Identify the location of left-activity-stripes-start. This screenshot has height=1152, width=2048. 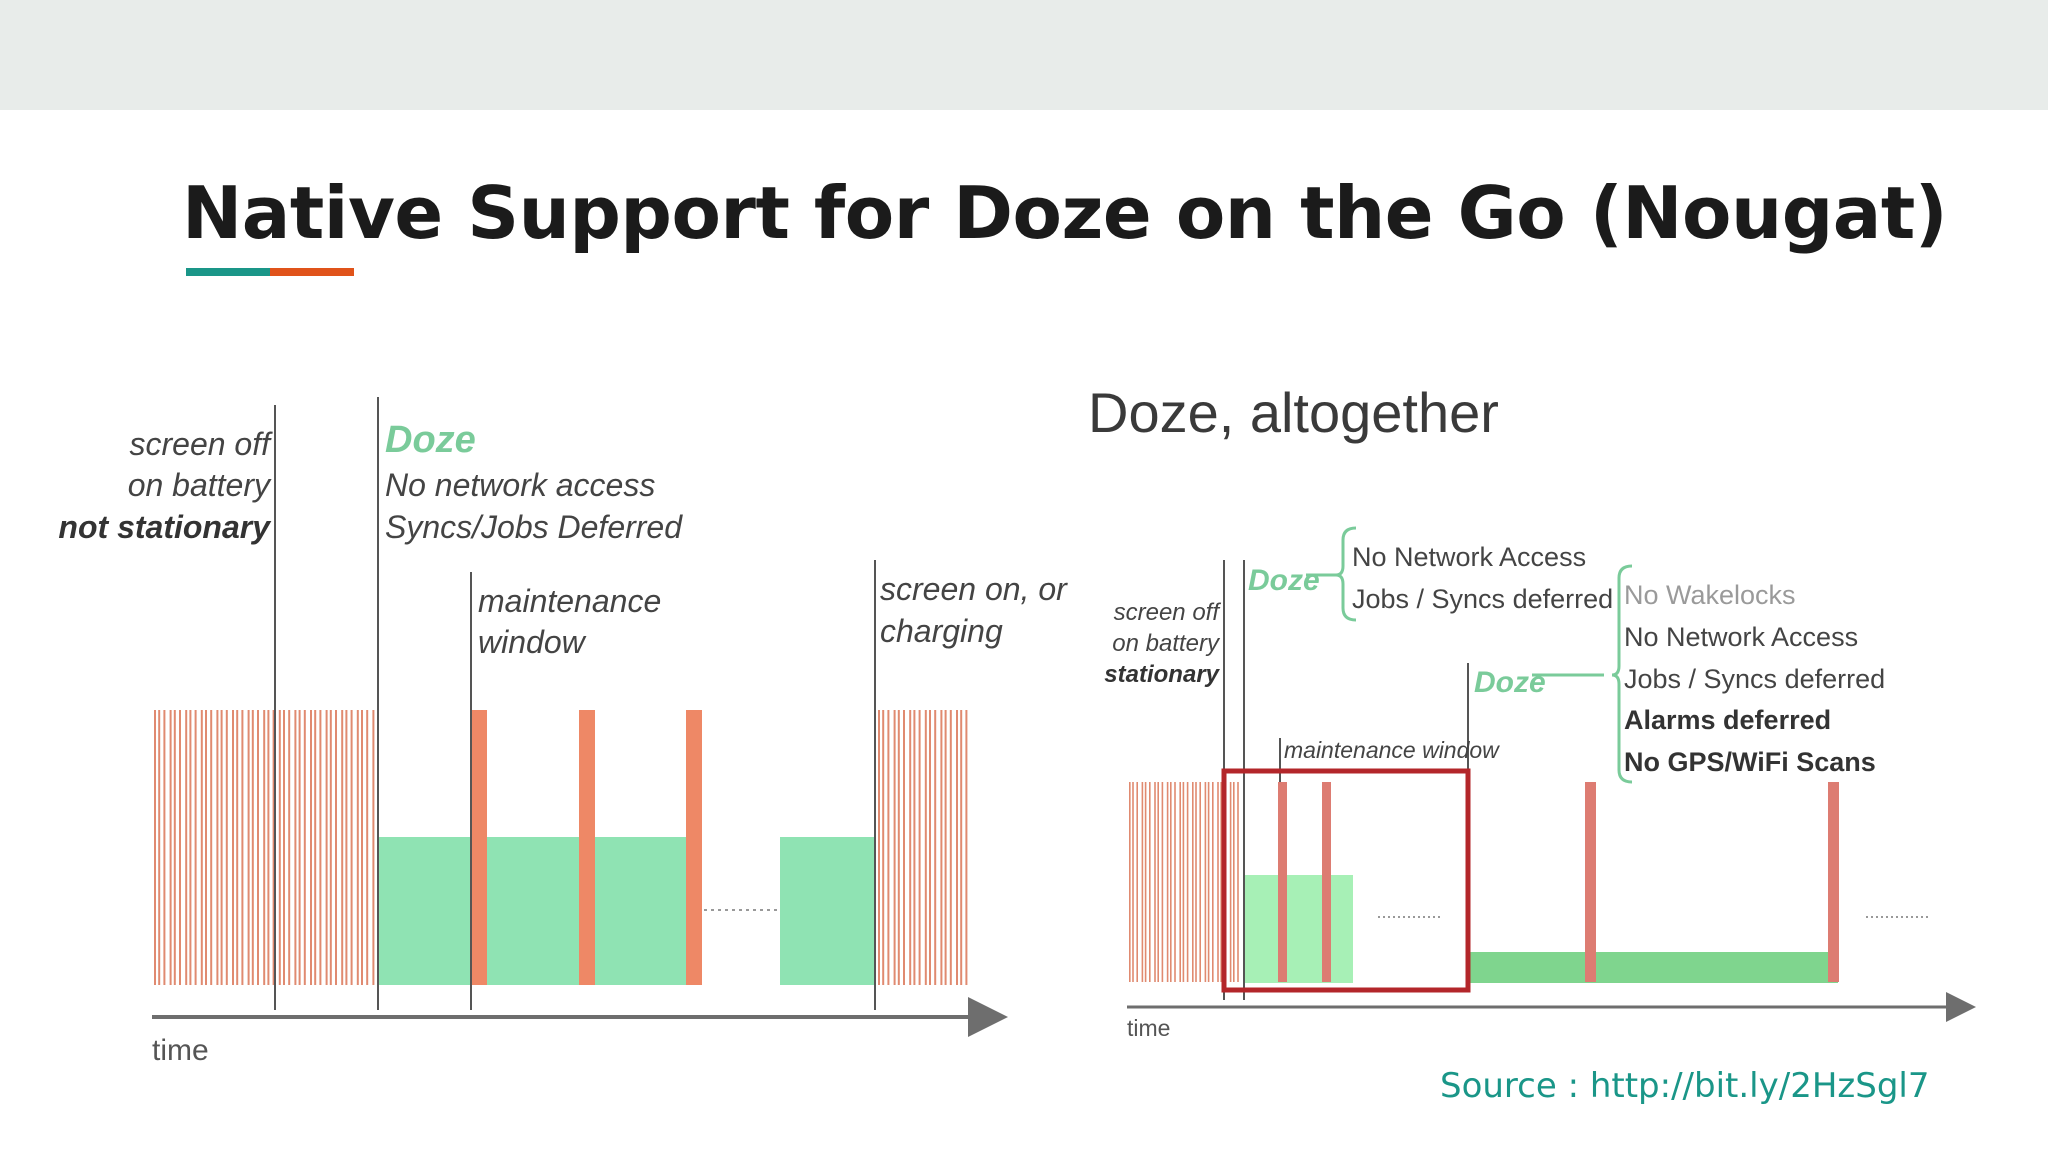
(264, 847).